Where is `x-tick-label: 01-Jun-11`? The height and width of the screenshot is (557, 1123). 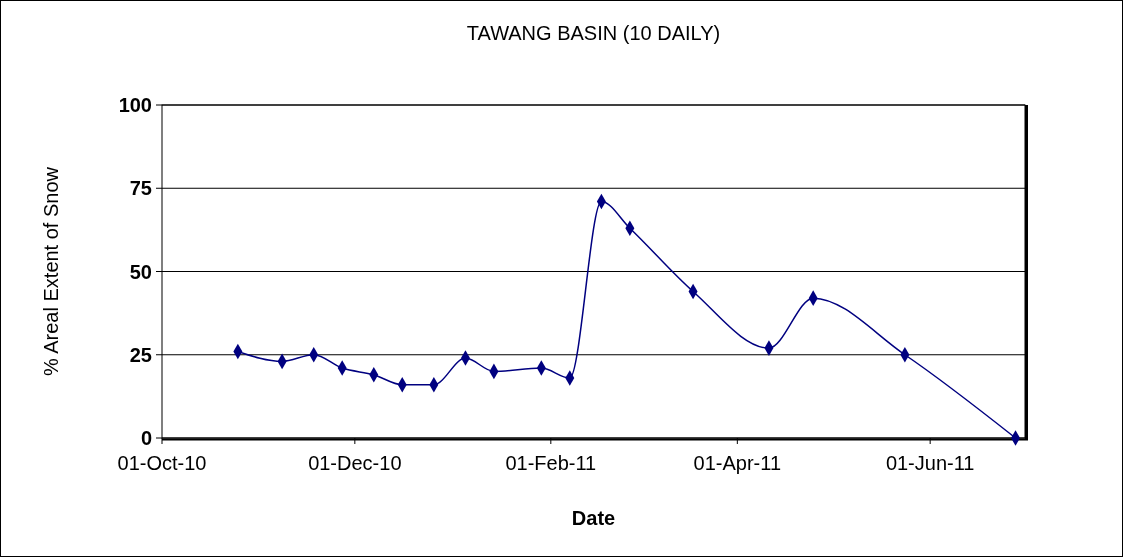 x-tick-label: 01-Jun-11 is located at coordinates (930, 463).